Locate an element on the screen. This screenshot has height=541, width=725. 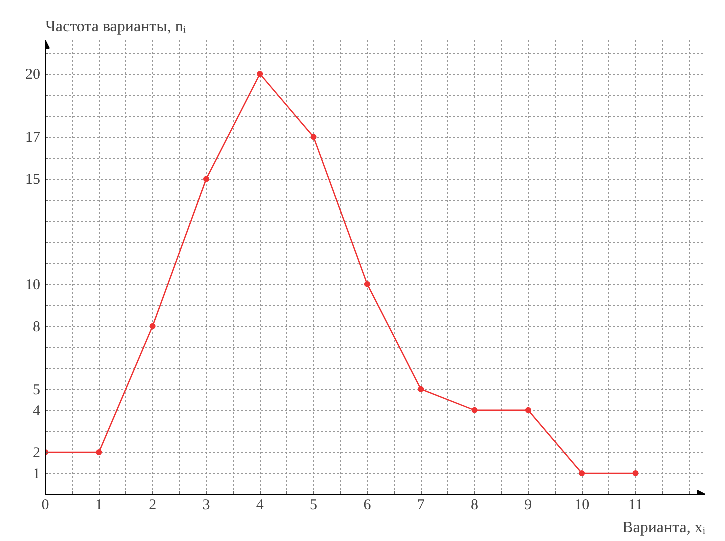
y-tick-label: 15 is located at coordinates (33, 180).